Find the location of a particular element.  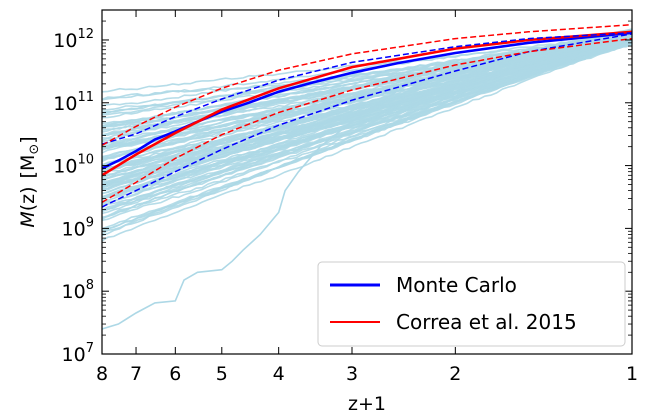

legend-label: Correa et al. 2015 is located at coordinates (486, 322).